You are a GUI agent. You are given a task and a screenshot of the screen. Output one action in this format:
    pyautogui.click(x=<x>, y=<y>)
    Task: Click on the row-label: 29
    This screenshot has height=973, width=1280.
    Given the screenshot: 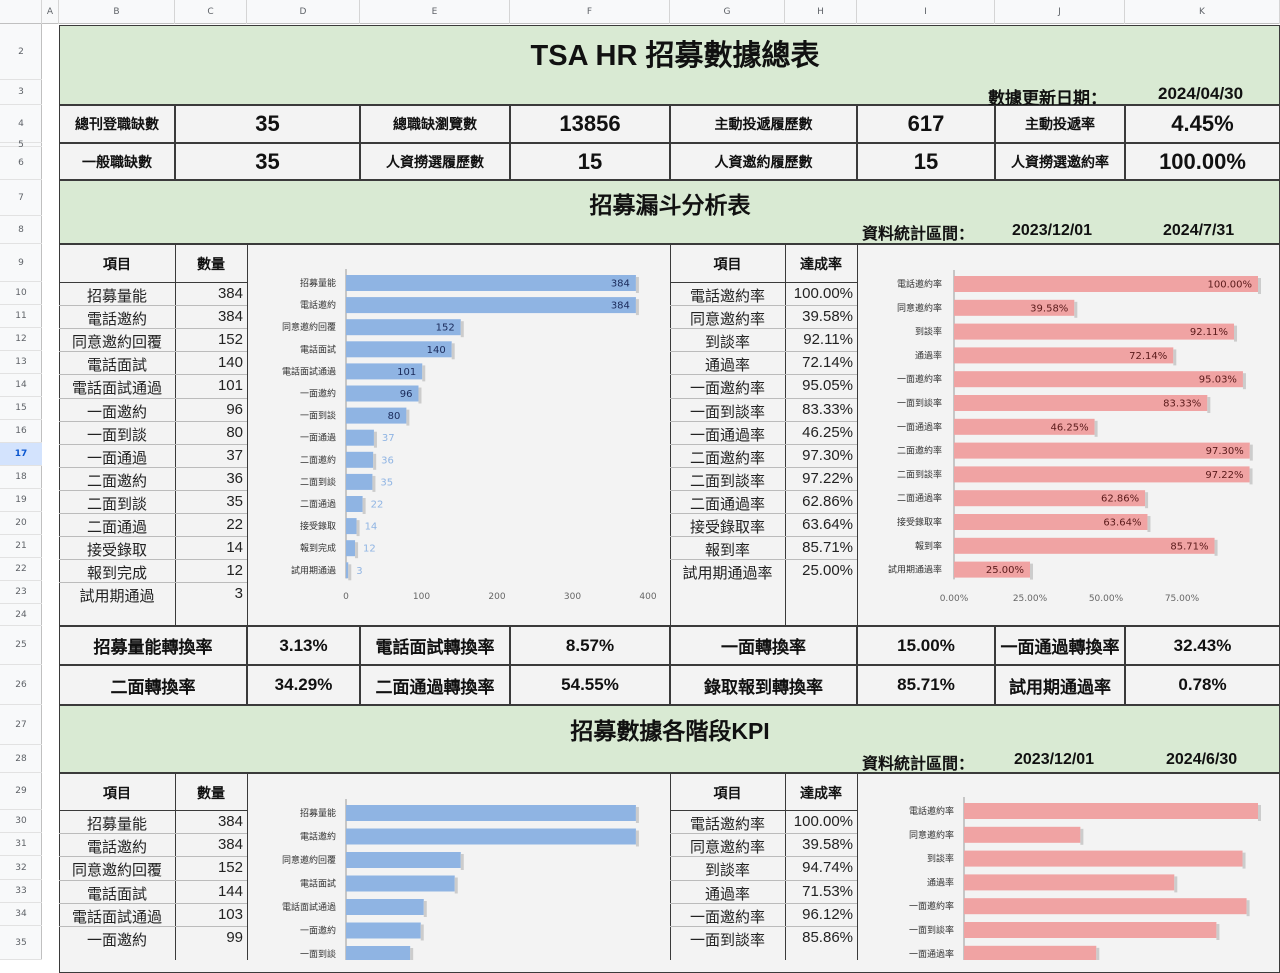 What is the action you would take?
    pyautogui.click(x=21, y=791)
    